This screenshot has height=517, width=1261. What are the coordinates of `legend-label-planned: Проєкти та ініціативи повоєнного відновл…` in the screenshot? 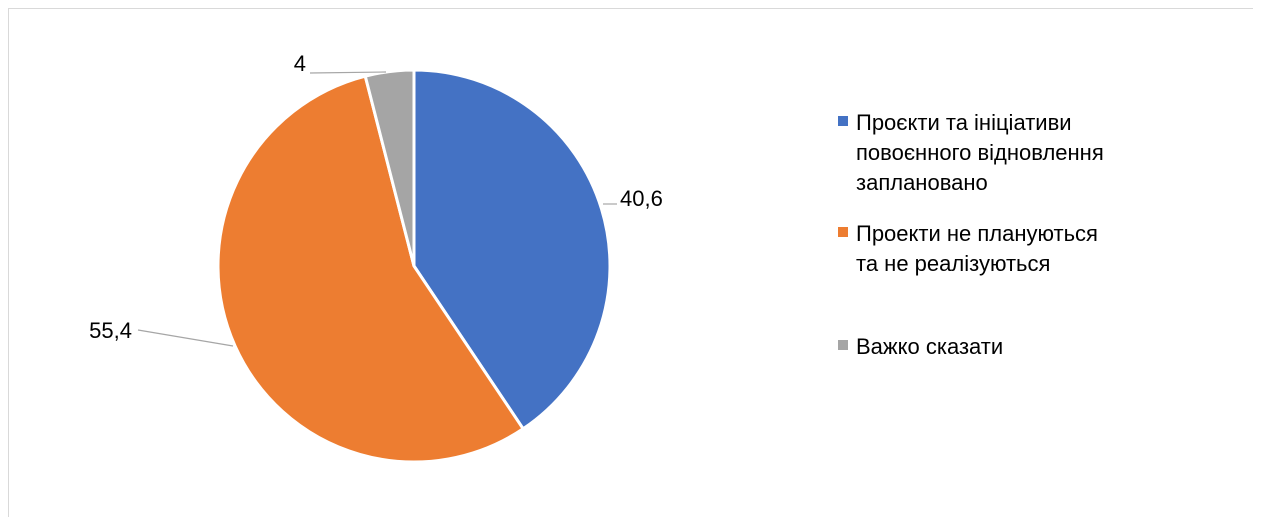 It's located at (980, 152).